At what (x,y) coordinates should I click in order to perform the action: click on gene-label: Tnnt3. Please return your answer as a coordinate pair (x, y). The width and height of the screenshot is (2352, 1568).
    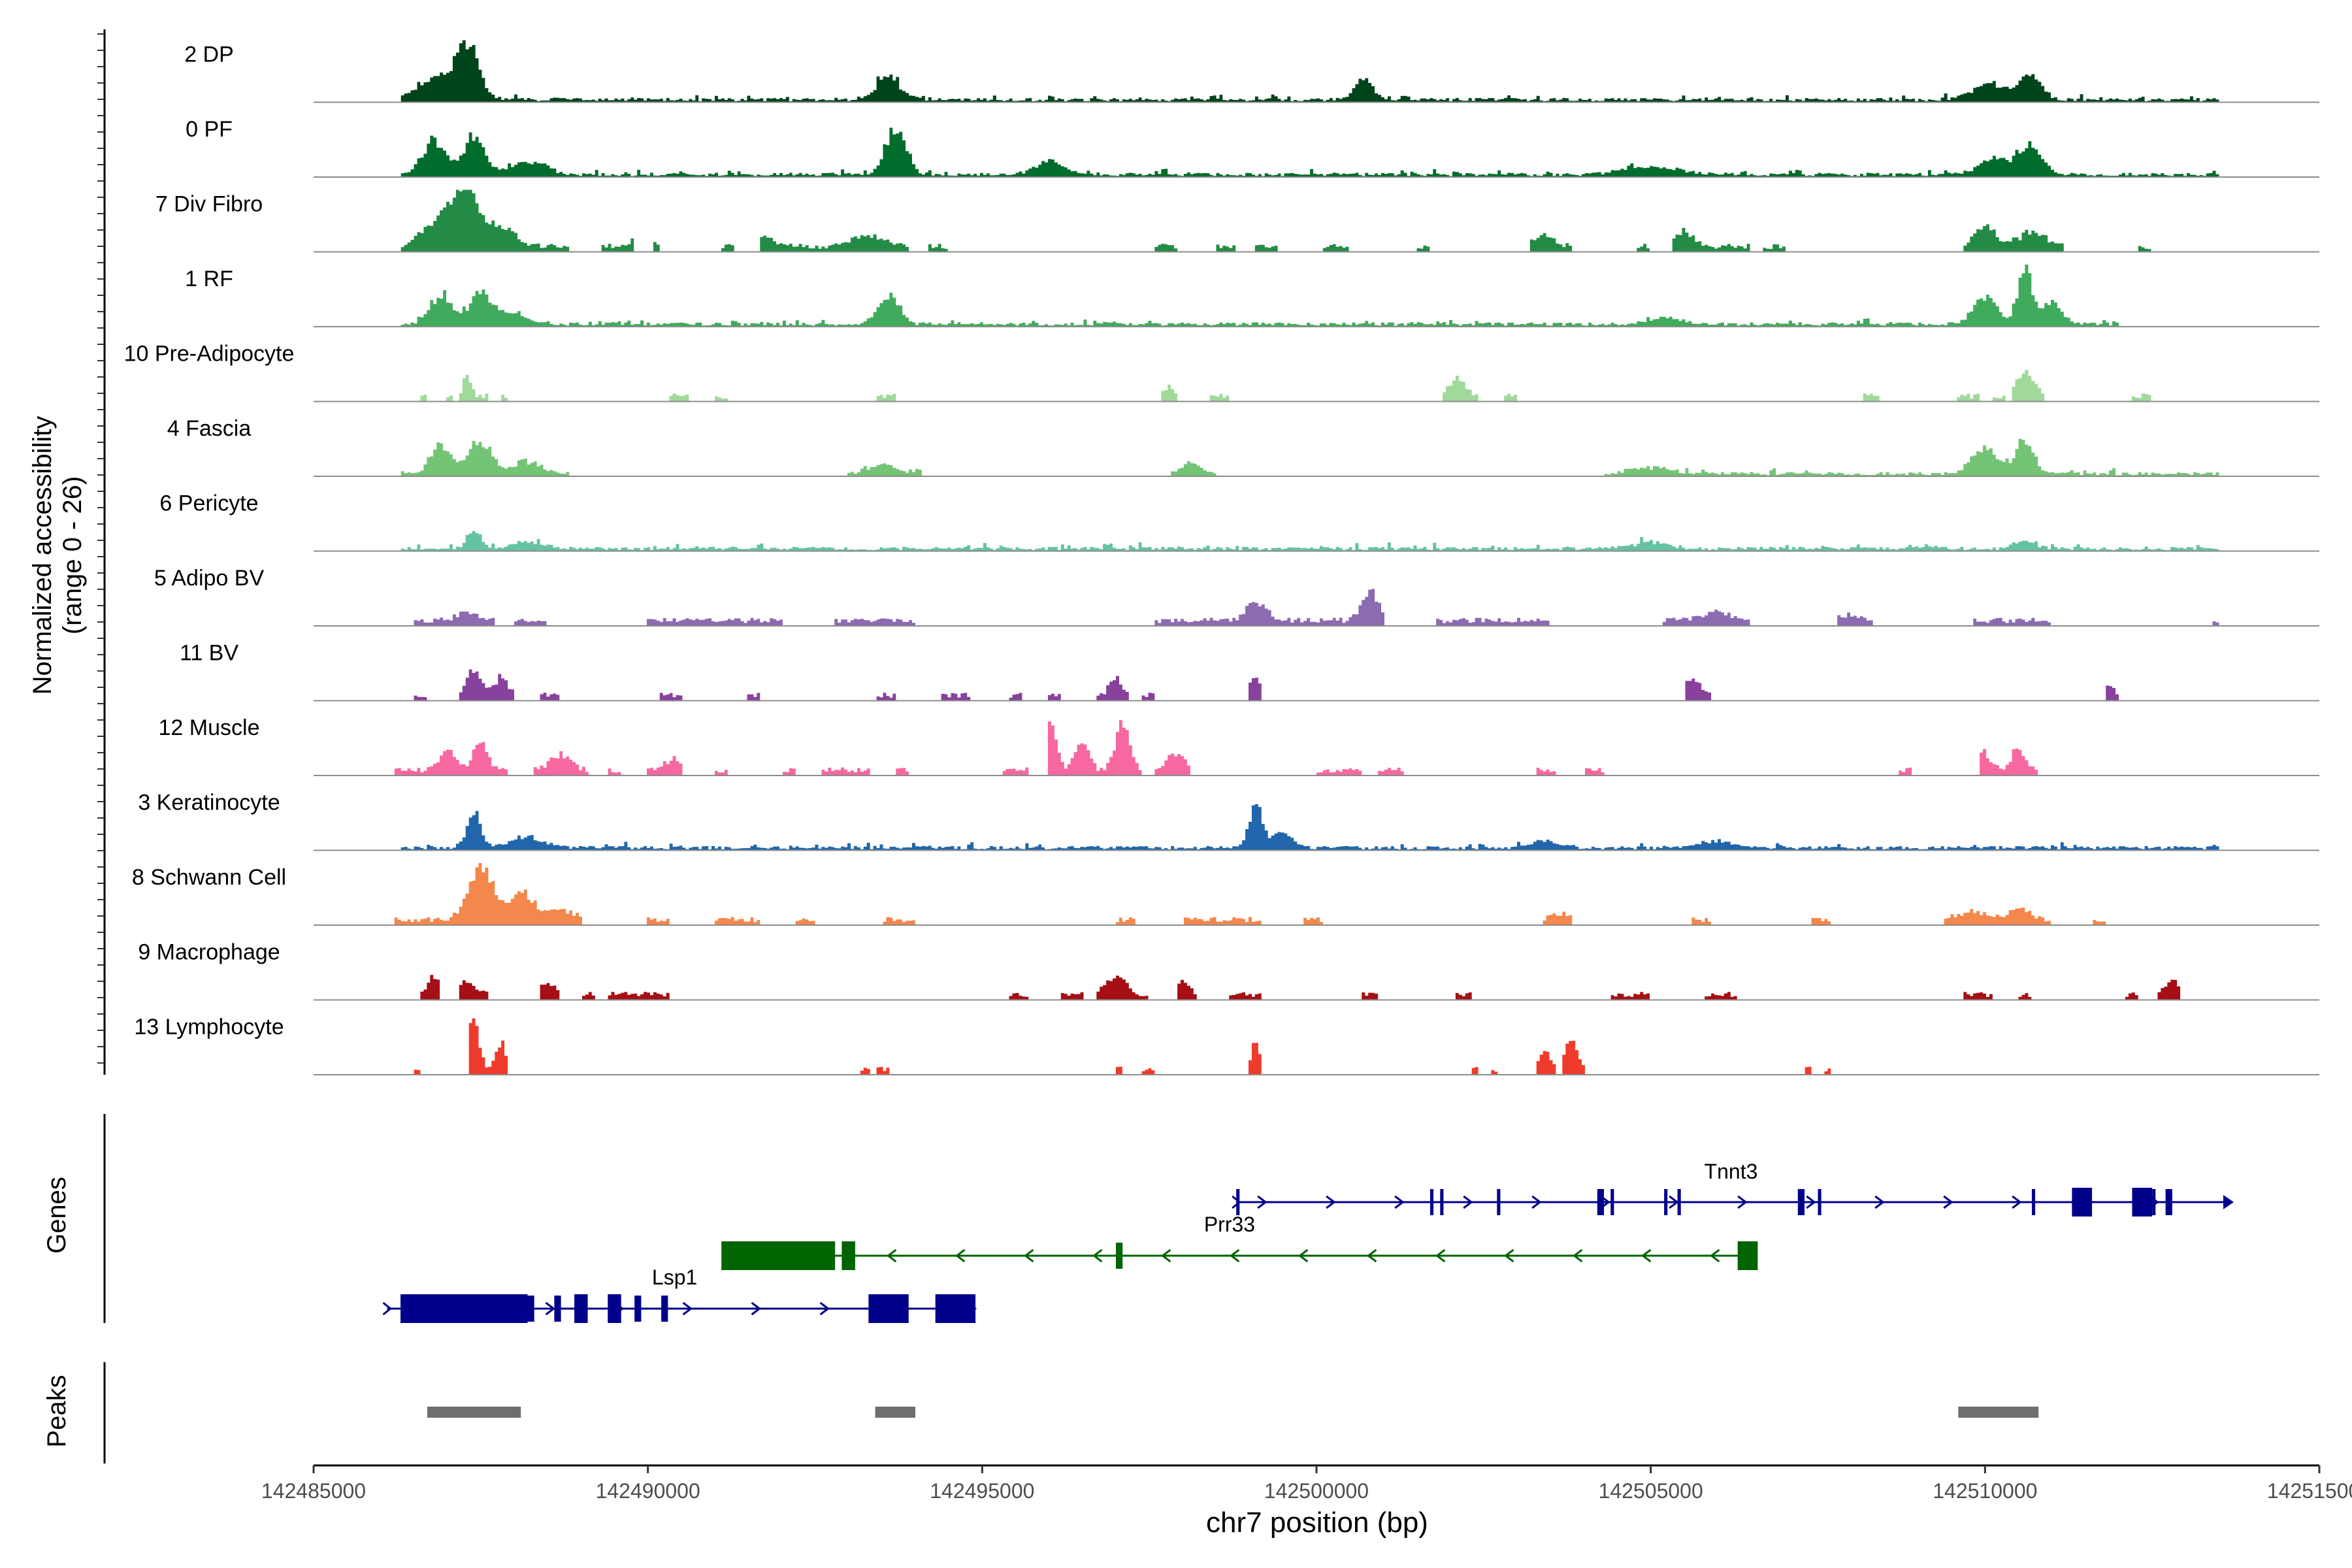
    Looking at the image, I should click on (1731, 1171).